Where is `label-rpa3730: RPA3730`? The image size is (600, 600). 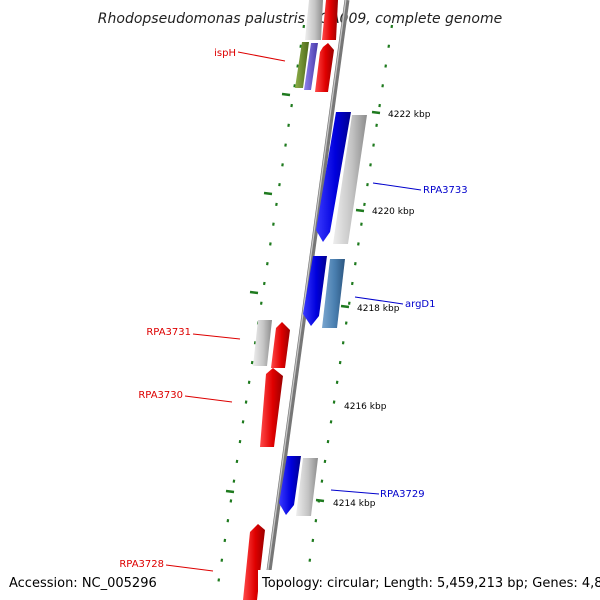 label-rpa3730: RPA3730 is located at coordinates (160, 395).